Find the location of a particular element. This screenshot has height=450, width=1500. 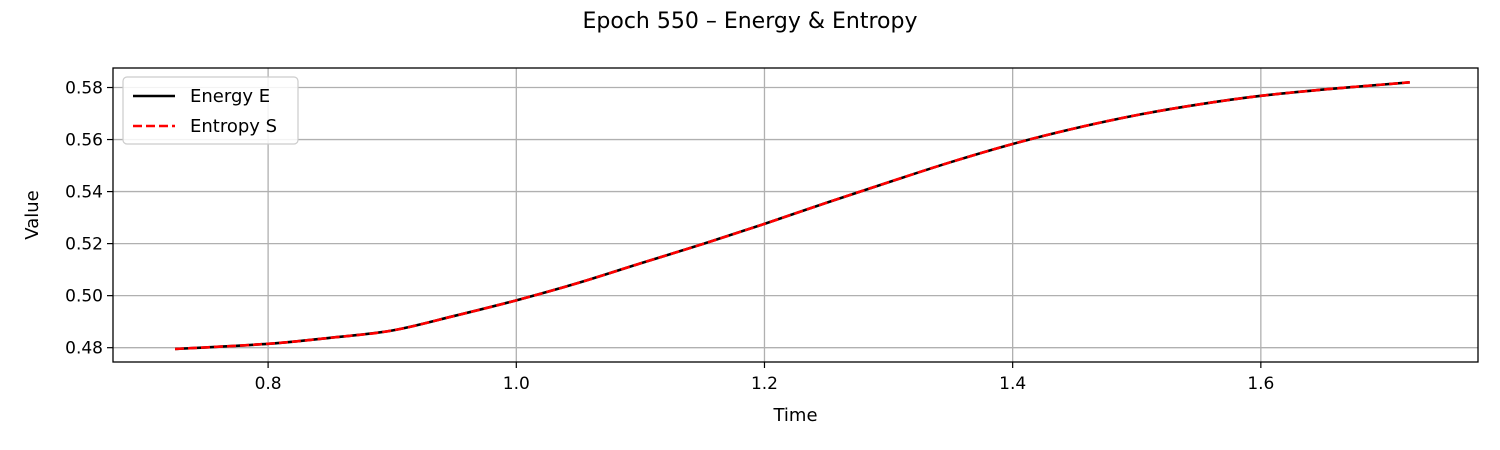

x-tick-label: 1.0 is located at coordinates (516, 384).